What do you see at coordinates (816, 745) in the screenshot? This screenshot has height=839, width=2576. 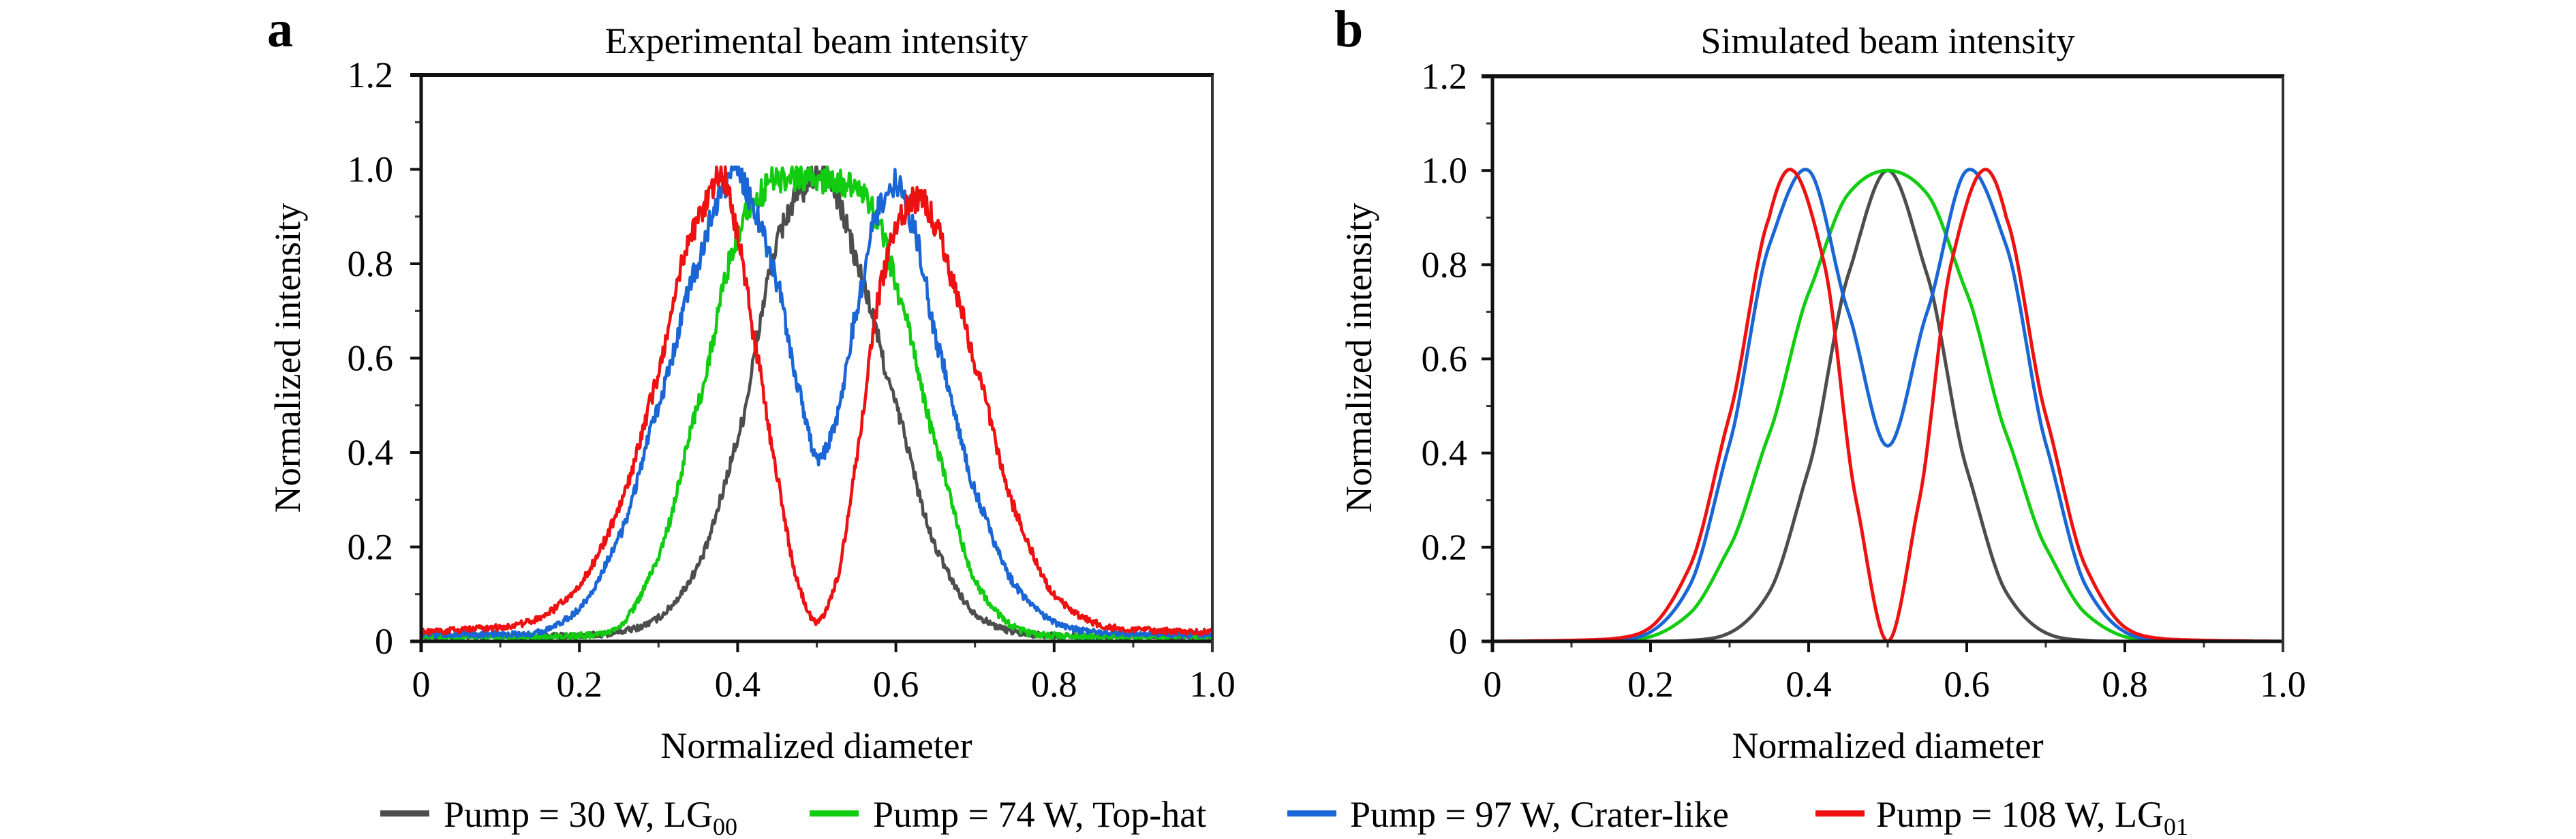 I see `panel-a-x-axis-label: Normalized diameter` at bounding box center [816, 745].